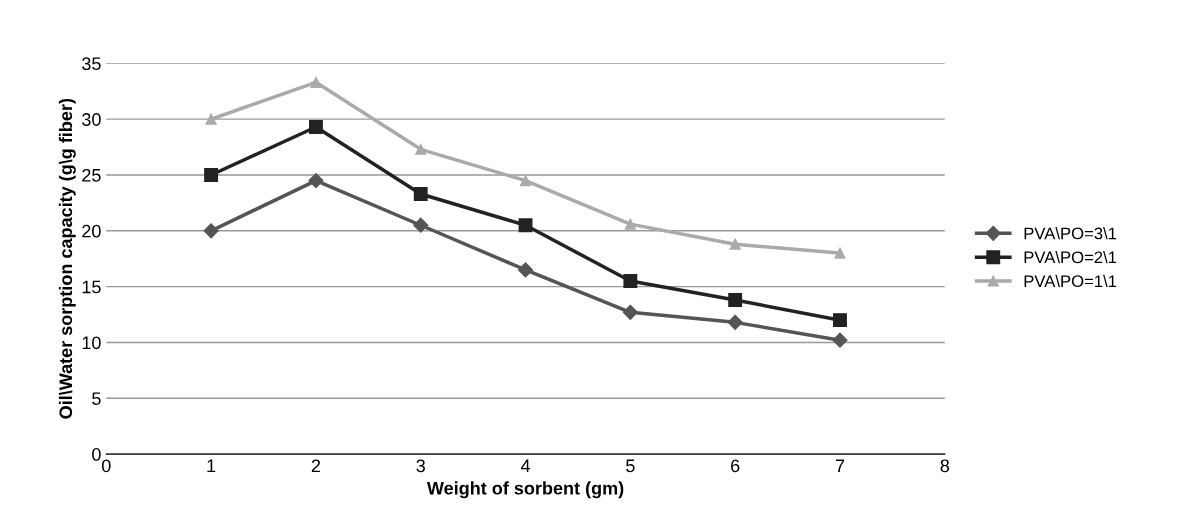 The width and height of the screenshot is (1181, 528). What do you see at coordinates (91, 64) in the screenshot?
I see `y-tick-label: 35` at bounding box center [91, 64].